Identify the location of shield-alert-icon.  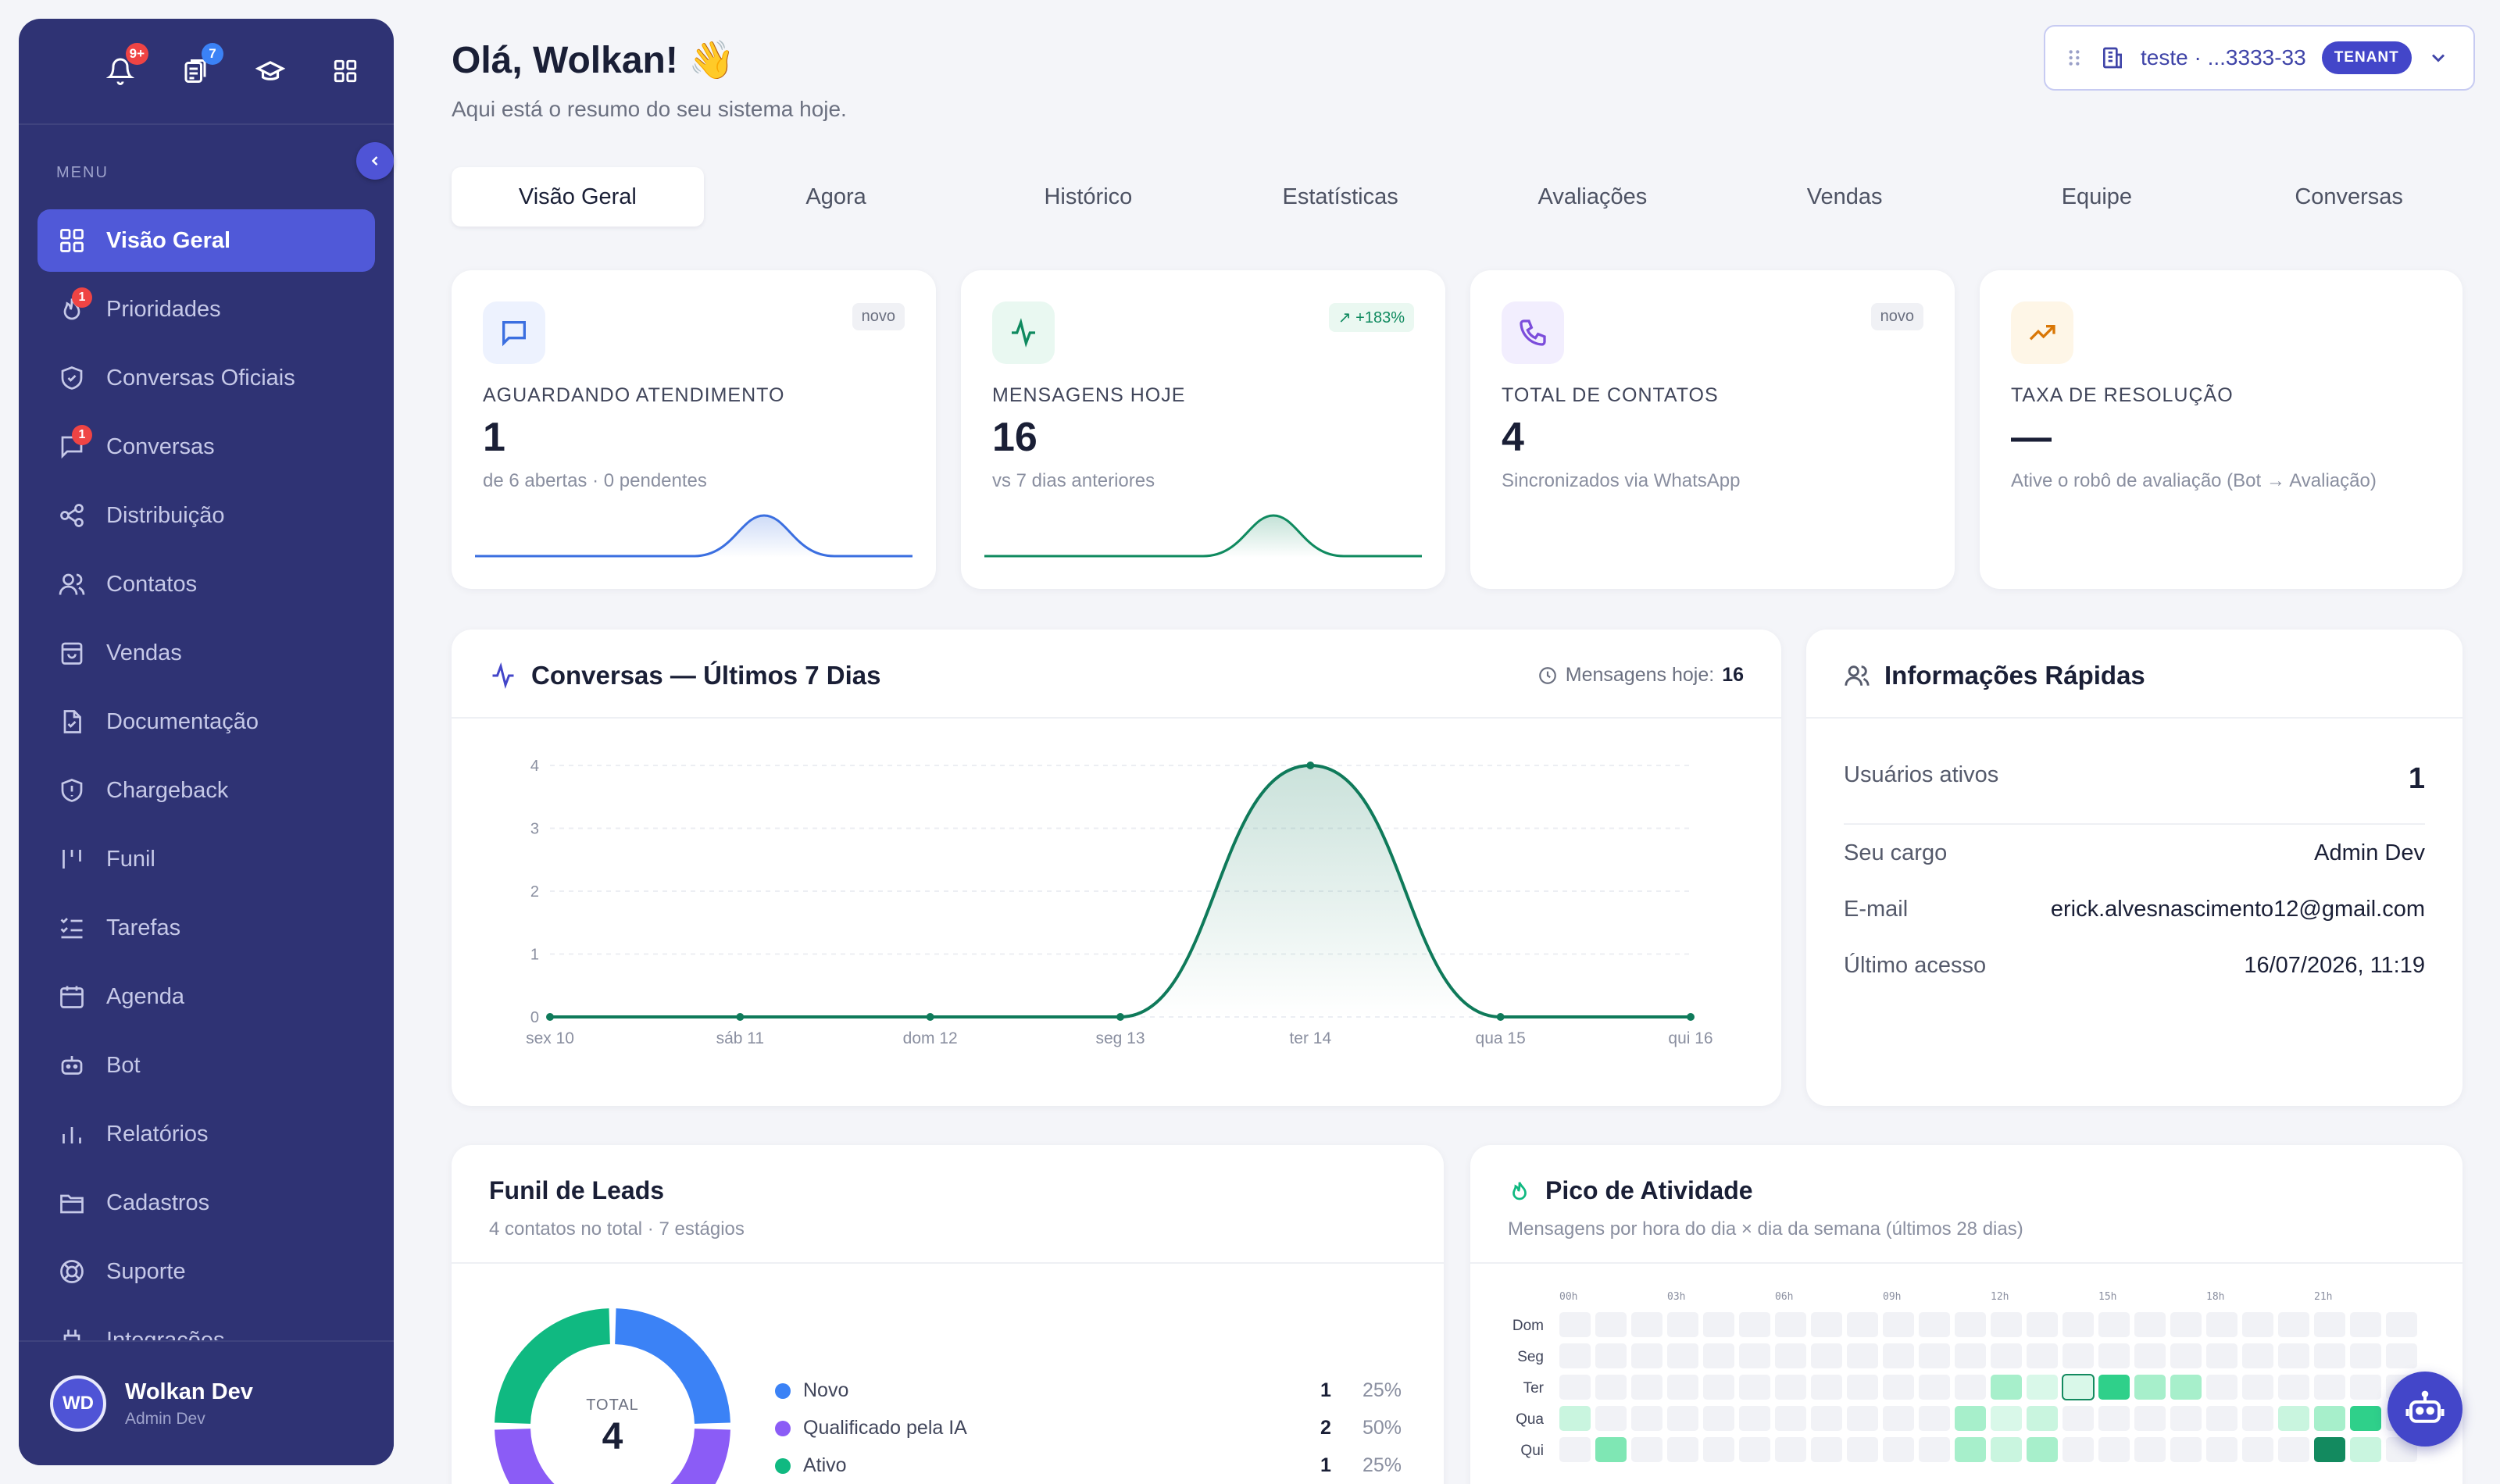
(72, 790).